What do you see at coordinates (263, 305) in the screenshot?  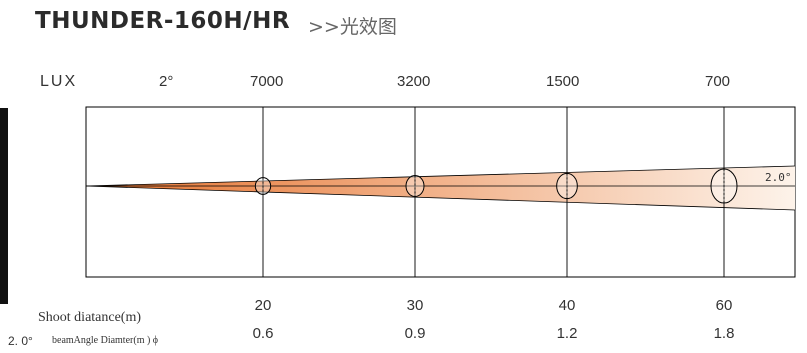 I see `distance-value: 20` at bounding box center [263, 305].